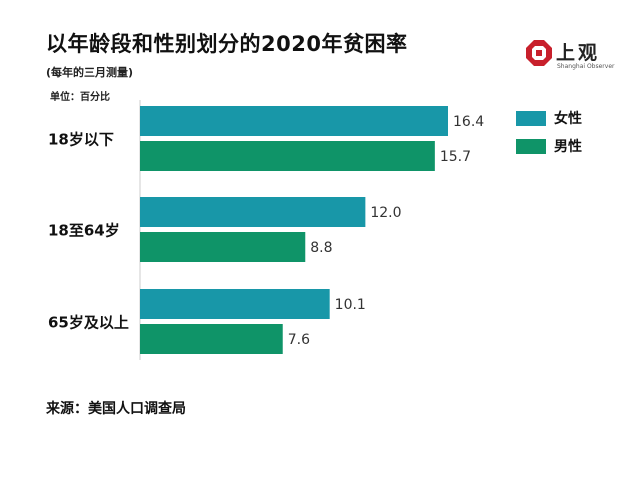  I want to click on legend-item-male: 男性, so click(549, 146).